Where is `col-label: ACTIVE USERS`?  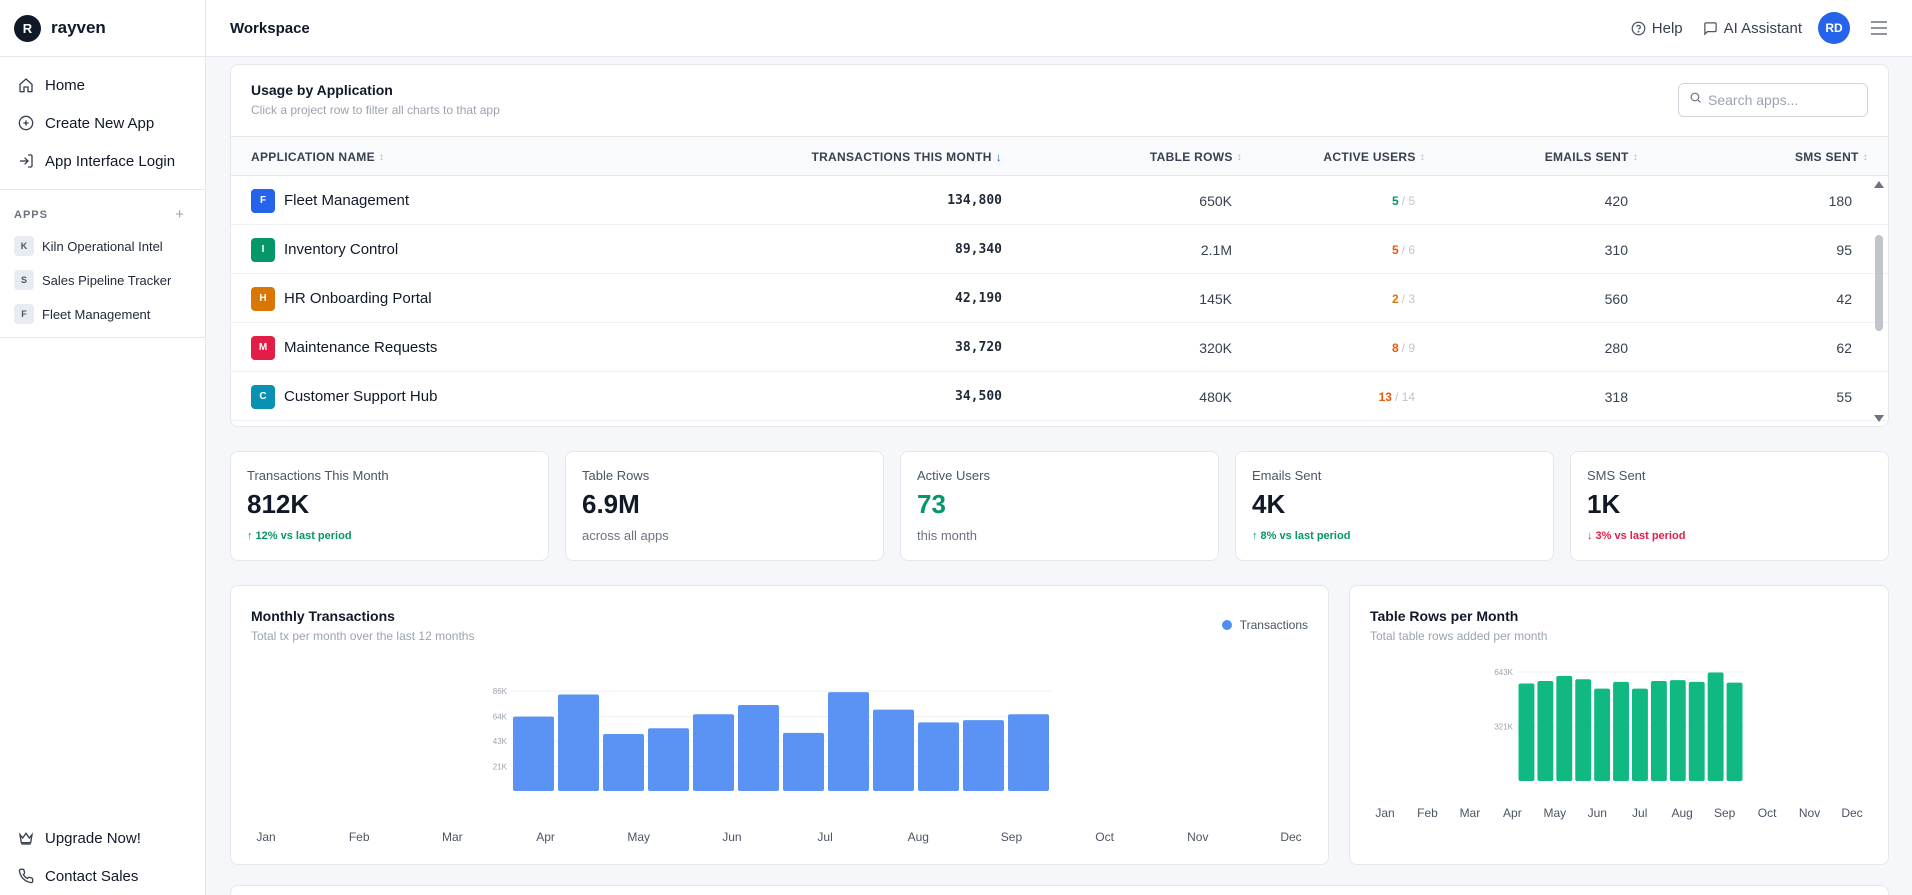 col-label: ACTIVE USERS is located at coordinates (1369, 157).